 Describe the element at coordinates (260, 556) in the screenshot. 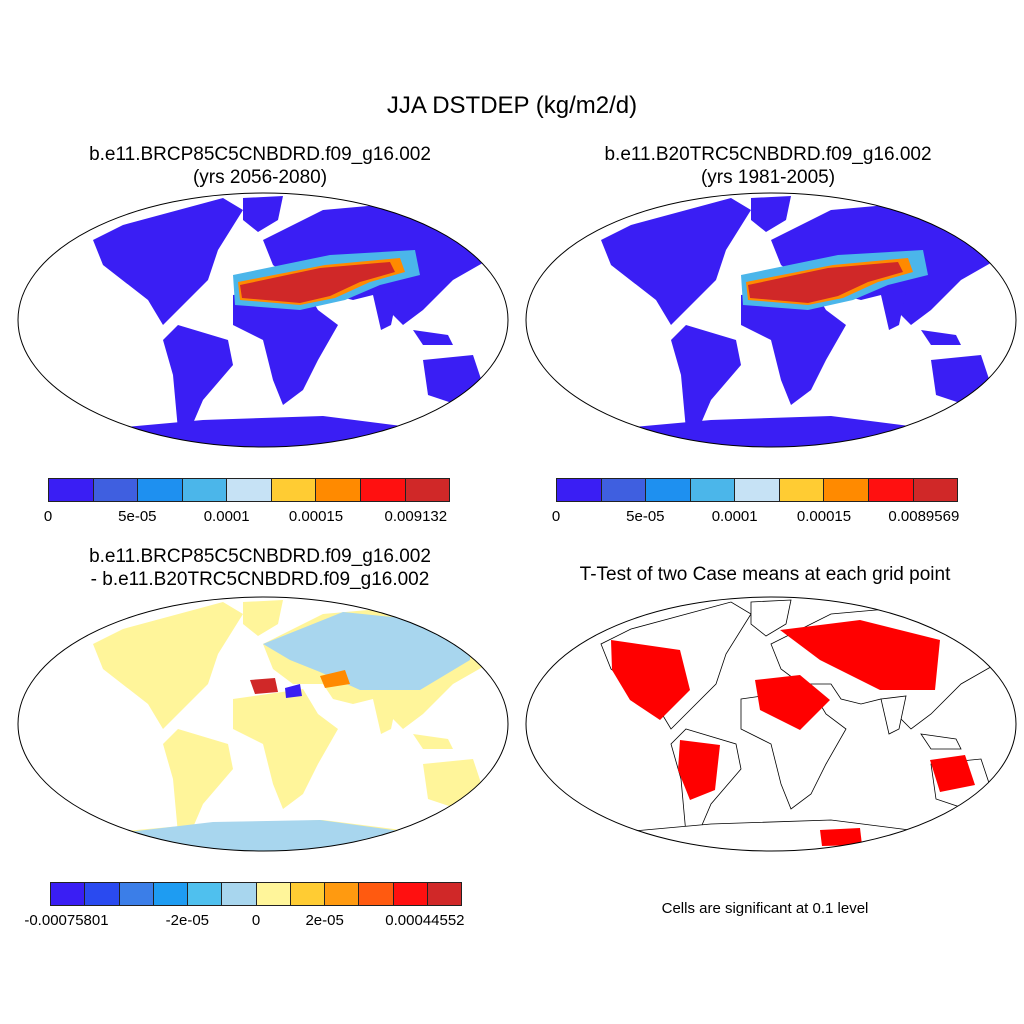

I see `panel-diff-title-line1: b.e11.BRCP85C5CNBDRD.f09_g16.002` at that location.